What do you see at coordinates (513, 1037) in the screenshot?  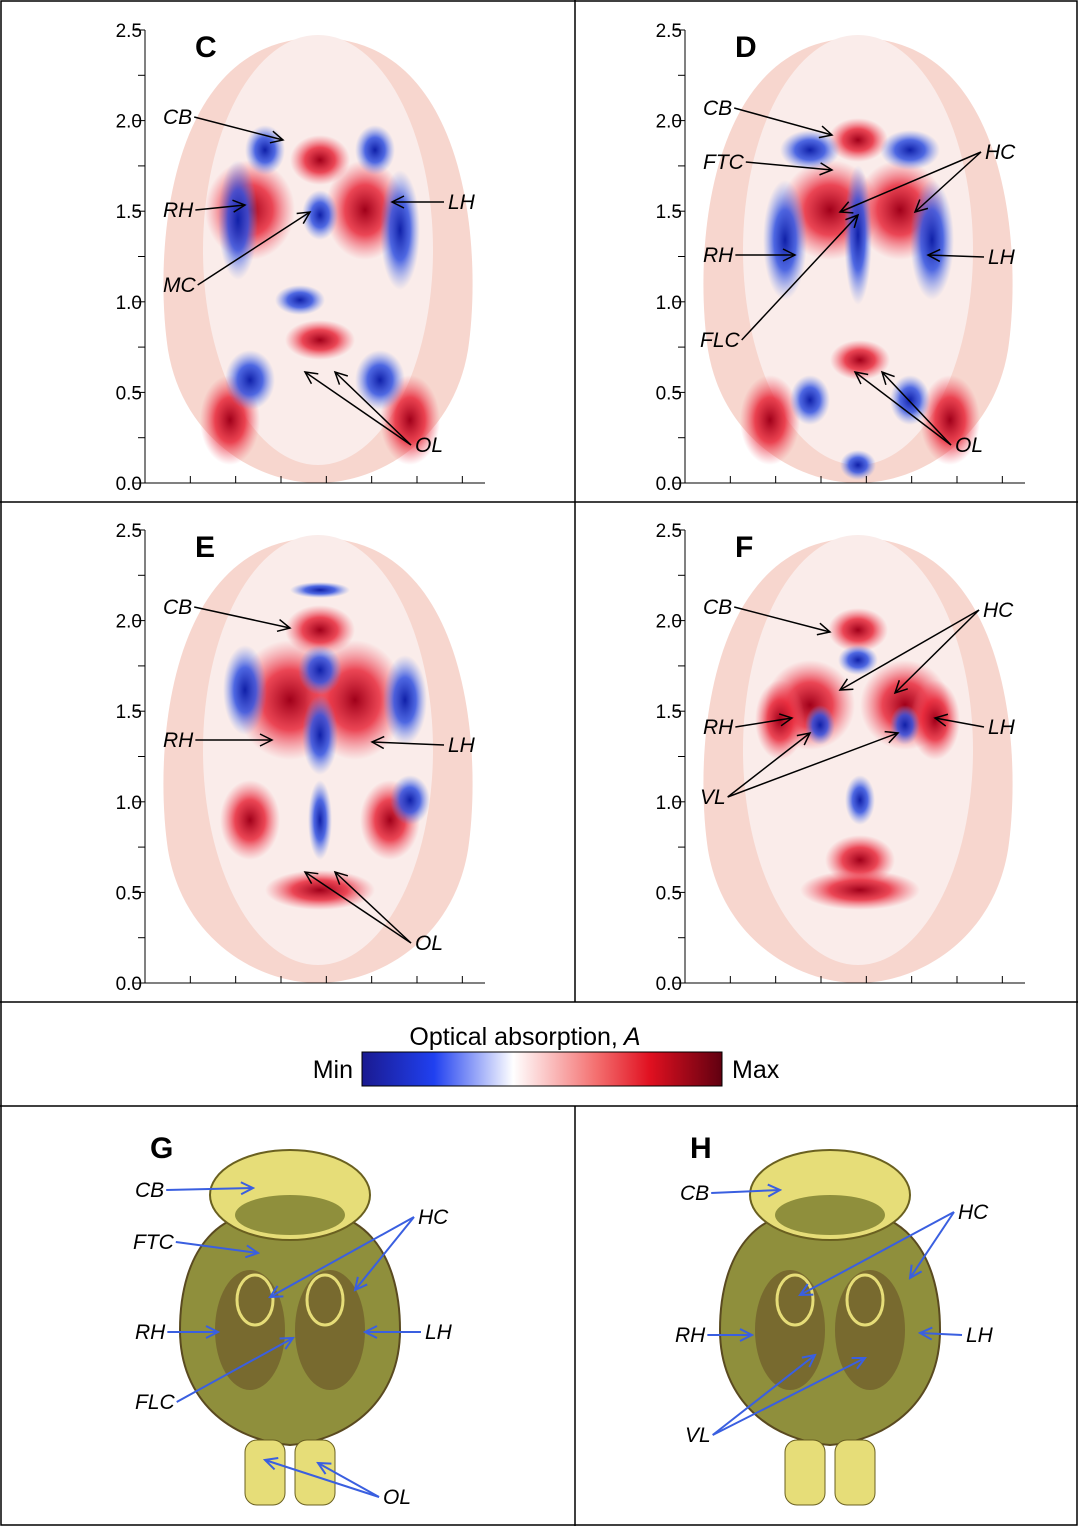 I see `colorbar-title-text: Optical absorption,` at bounding box center [513, 1037].